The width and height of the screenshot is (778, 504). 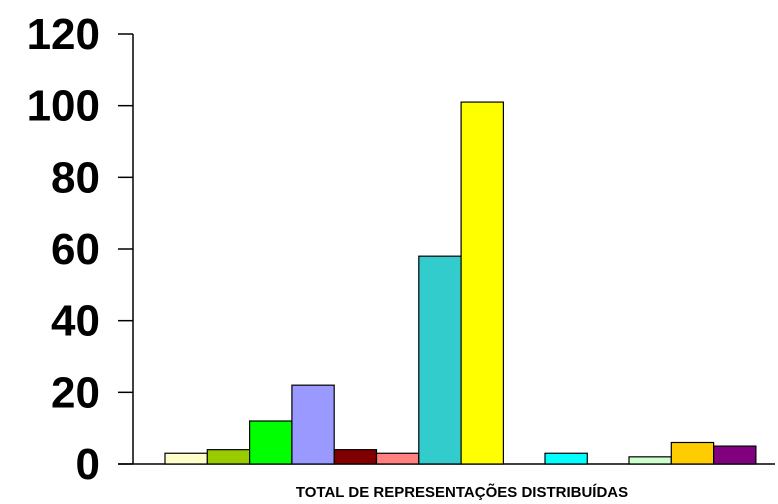 I want to click on y-ticks: 0 20 40 60 80 100 120, so click(x=80, y=249).